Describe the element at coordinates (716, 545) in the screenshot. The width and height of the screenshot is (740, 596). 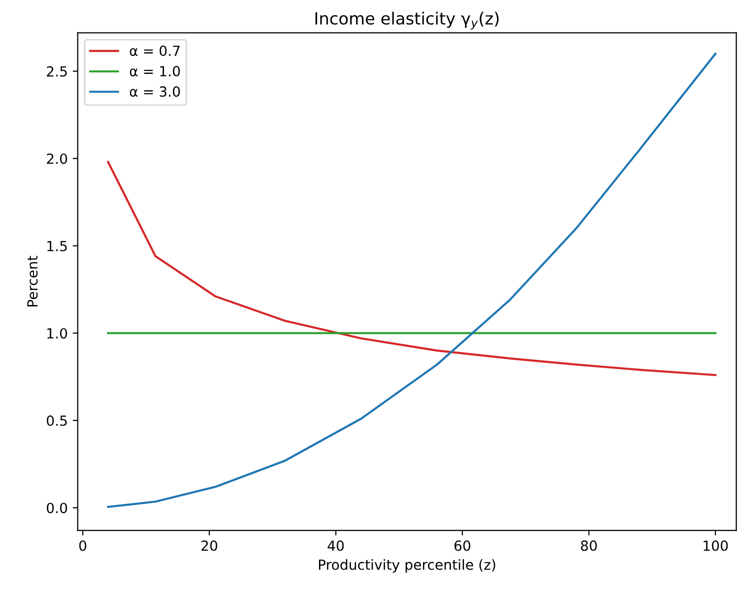
I see `x-tick-label: 100` at that location.